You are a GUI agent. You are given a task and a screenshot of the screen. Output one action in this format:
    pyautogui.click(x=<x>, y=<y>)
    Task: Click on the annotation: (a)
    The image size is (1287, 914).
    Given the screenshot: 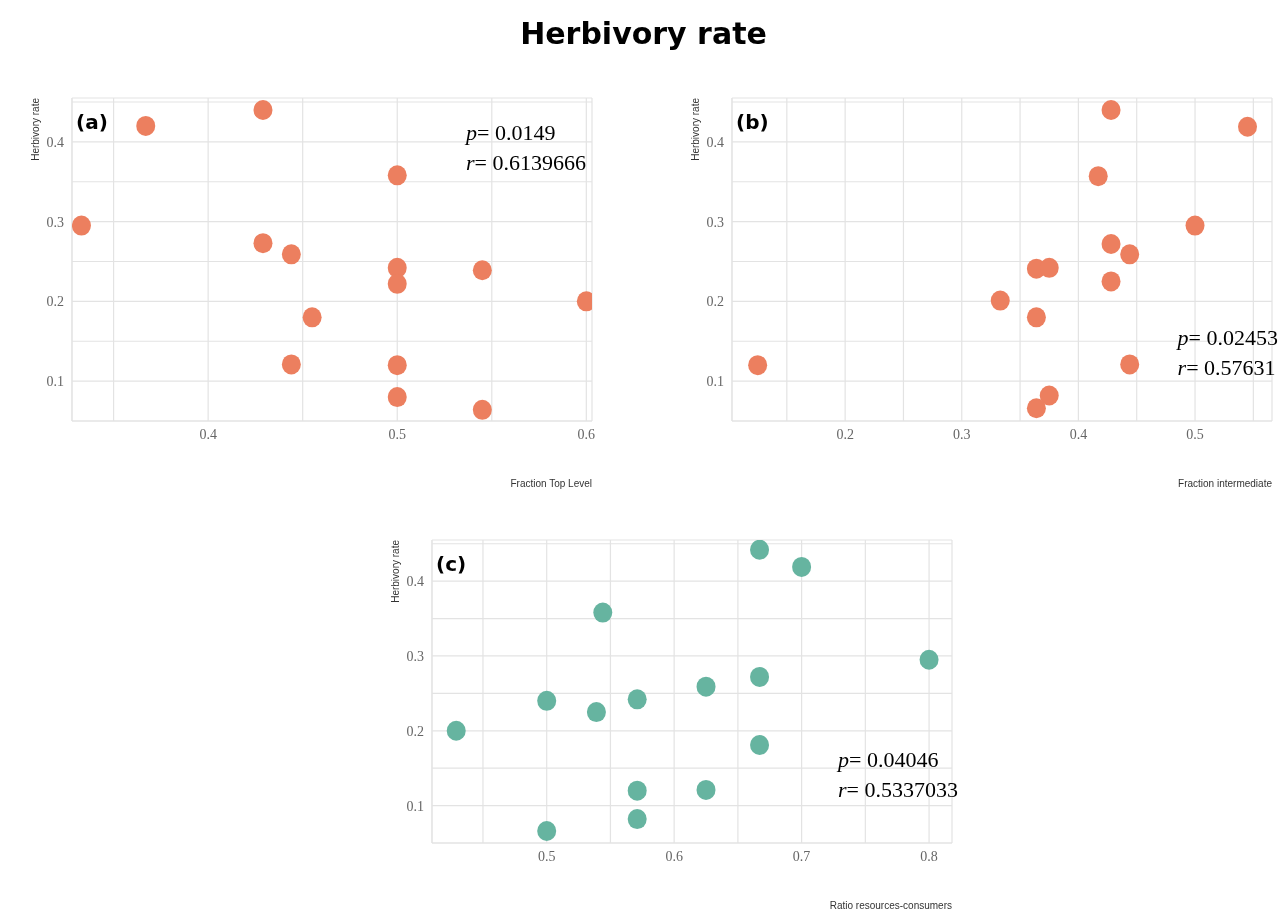 What is the action you would take?
    pyautogui.click(x=92, y=122)
    